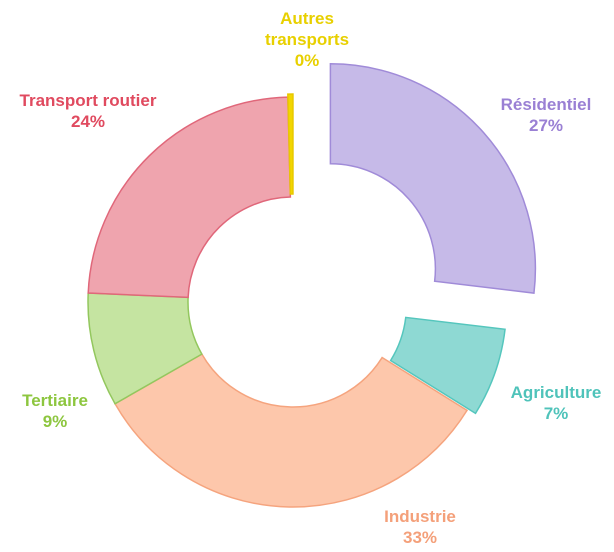 This screenshot has height=552, width=614. What do you see at coordinates (556, 392) in the screenshot?
I see `category-label: Agriculture` at bounding box center [556, 392].